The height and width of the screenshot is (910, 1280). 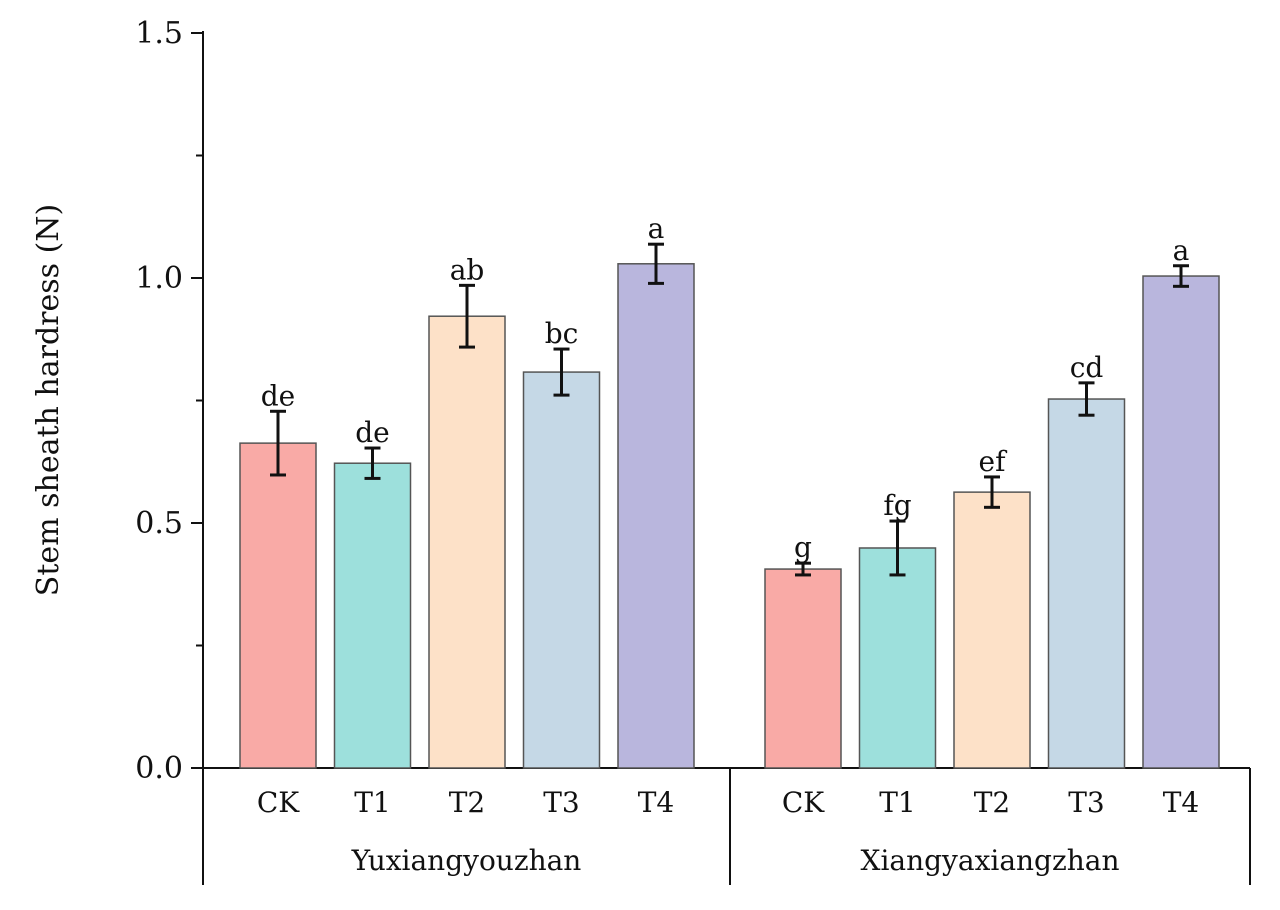 What do you see at coordinates (159, 278) in the screenshot?
I see `y-tick-label: 1.0` at bounding box center [159, 278].